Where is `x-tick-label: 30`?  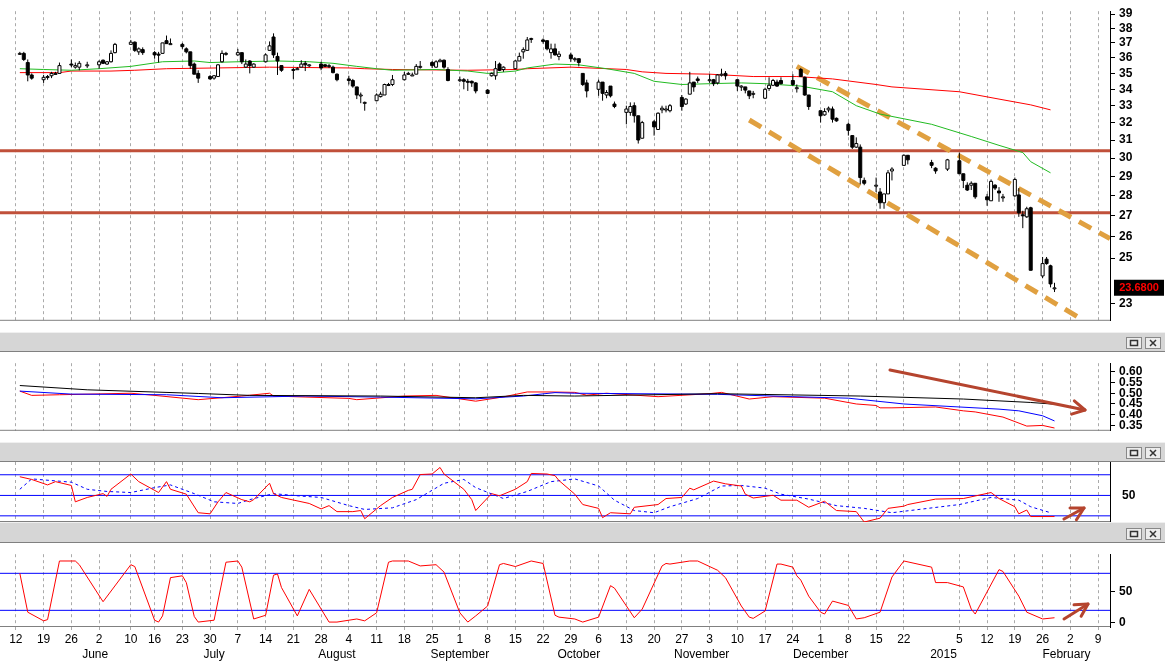
x-tick-label: 30 is located at coordinates (210, 638).